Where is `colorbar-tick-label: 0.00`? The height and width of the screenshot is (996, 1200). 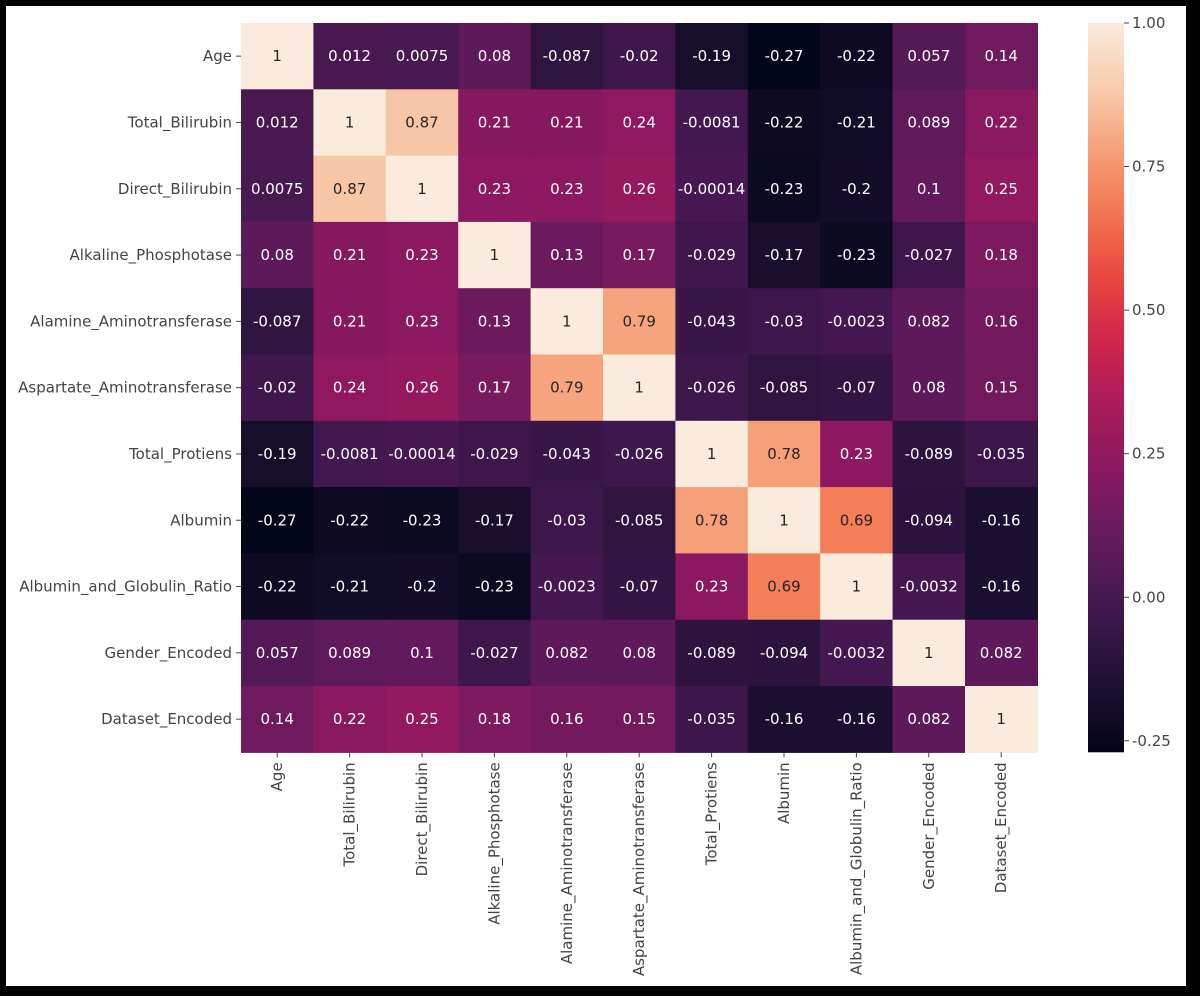 colorbar-tick-label: 0.00 is located at coordinates (1148, 597).